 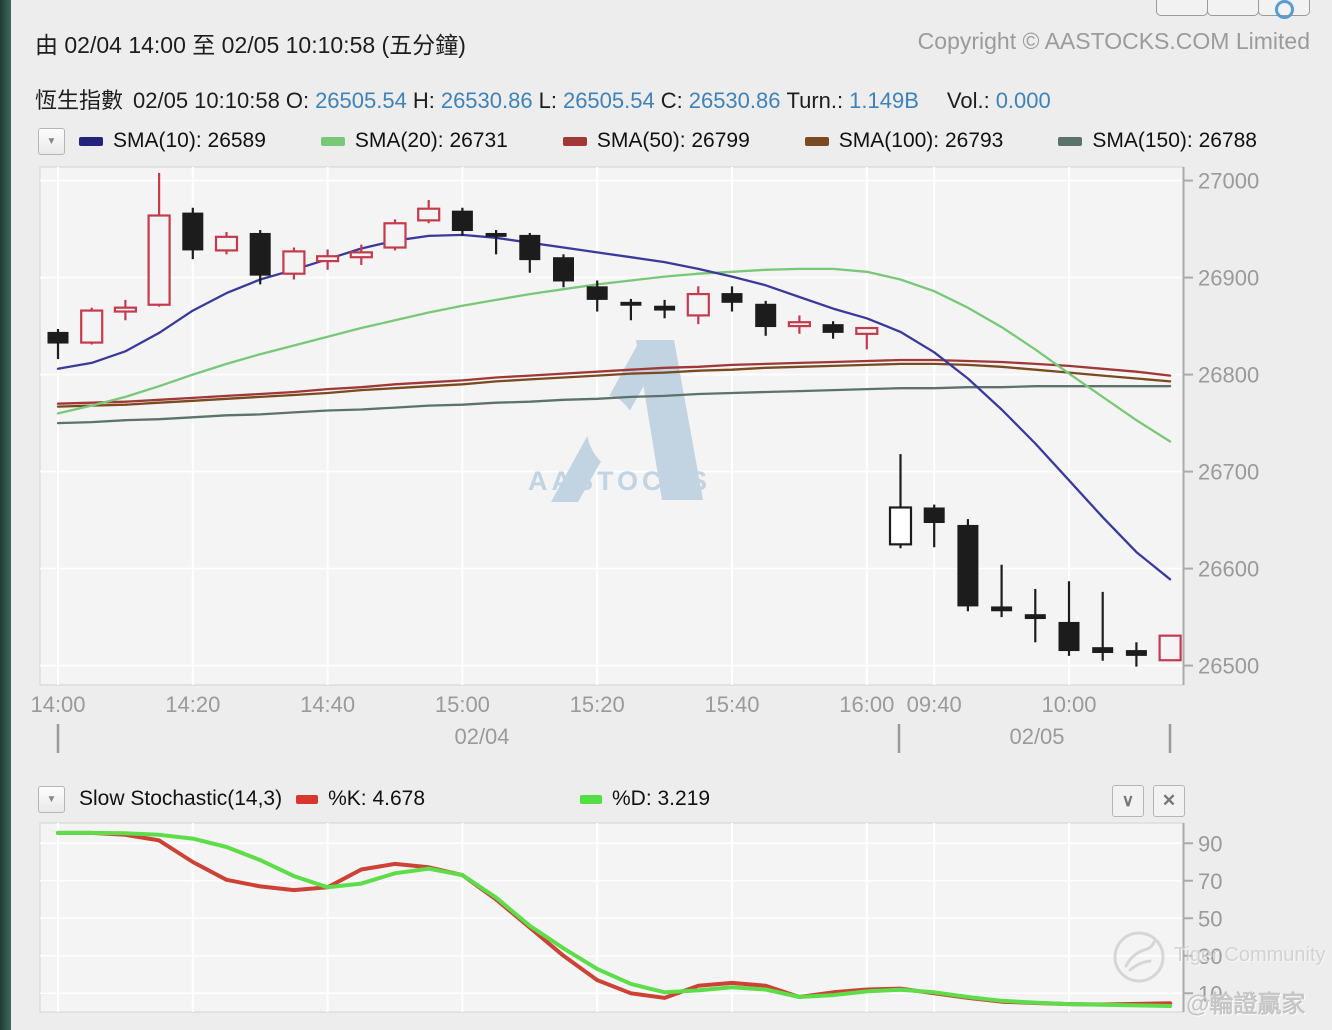 What do you see at coordinates (1036, 736) in the screenshot?
I see `date-label: 02/05` at bounding box center [1036, 736].